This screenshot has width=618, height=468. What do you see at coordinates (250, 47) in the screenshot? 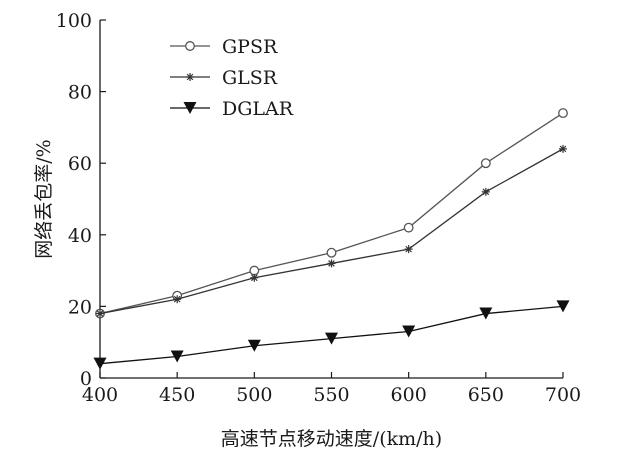
I see `legend-label: GPSR` at bounding box center [250, 47].